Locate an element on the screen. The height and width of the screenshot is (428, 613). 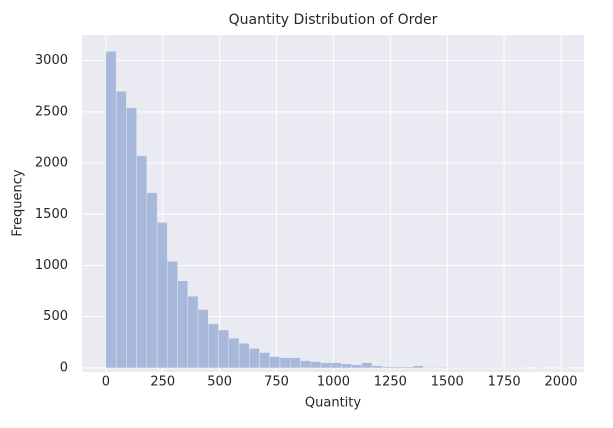
y-tick-label: 2000 is located at coordinates (51, 163).